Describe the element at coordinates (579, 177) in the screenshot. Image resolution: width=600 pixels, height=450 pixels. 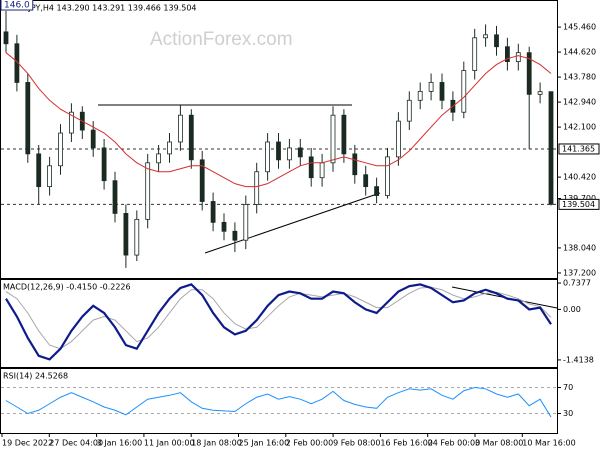
I see `y-tick-label: 140.420` at that location.